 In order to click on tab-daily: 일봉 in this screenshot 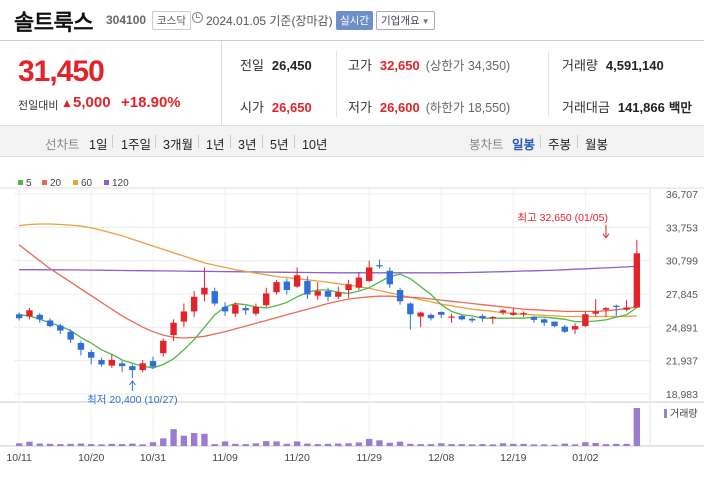, I will do `click(524, 145)`.